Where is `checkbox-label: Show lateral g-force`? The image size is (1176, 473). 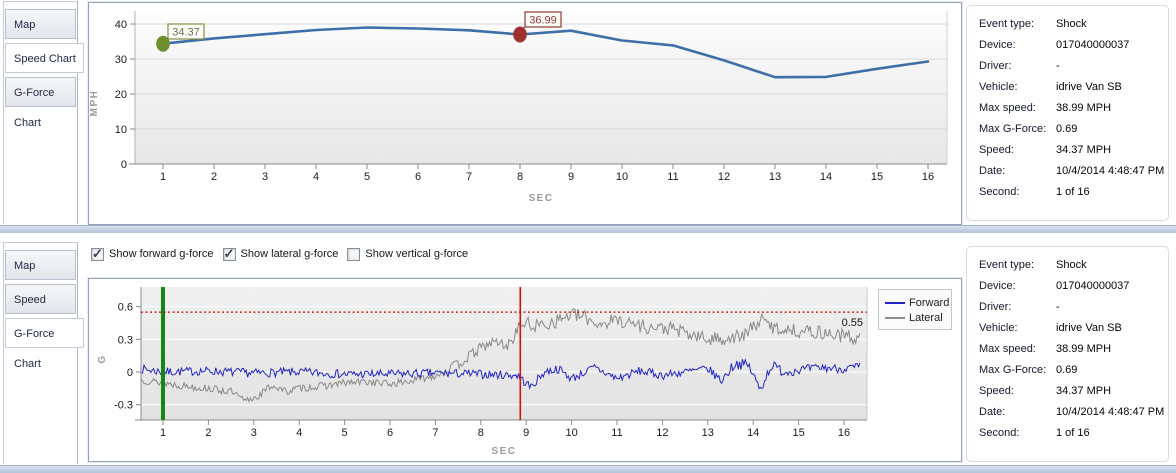
checkbox-label: Show lateral g-force is located at coordinates (289, 254).